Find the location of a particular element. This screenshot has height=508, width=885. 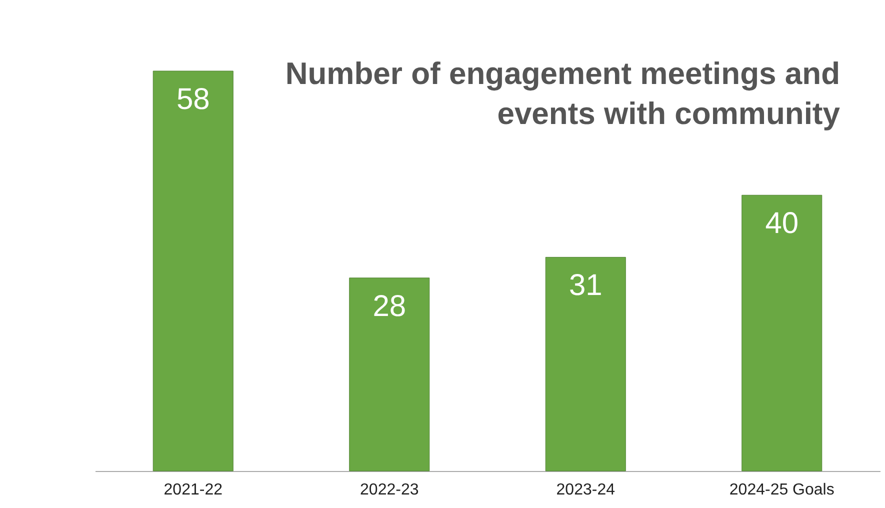

data-label: 40 is located at coordinates (782, 223).